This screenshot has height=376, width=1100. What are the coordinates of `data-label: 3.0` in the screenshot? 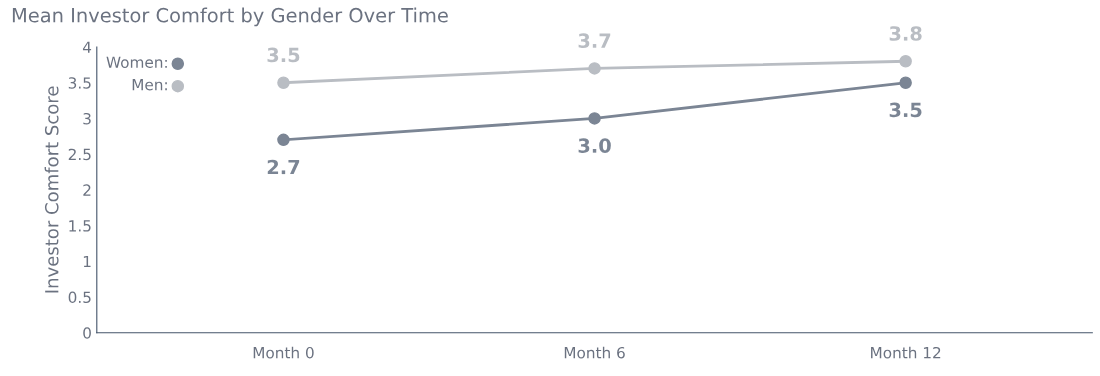 It's located at (594, 145).